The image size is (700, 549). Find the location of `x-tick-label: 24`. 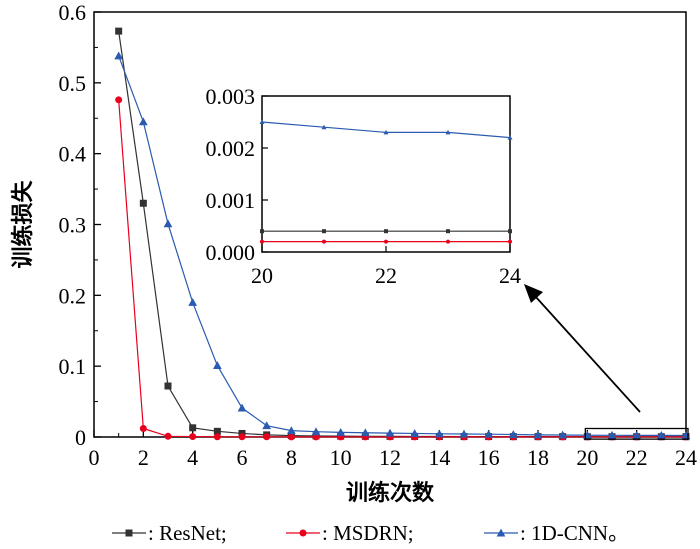

x-tick-label: 24 is located at coordinates (686, 457).